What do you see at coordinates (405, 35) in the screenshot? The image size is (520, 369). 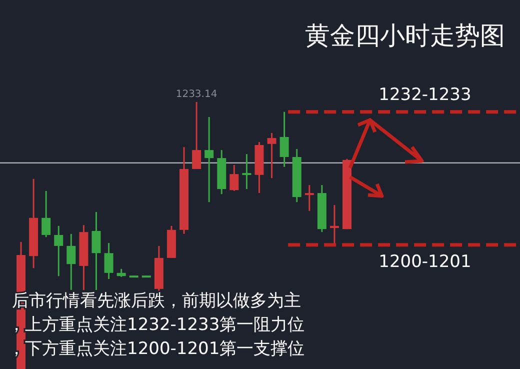 I see `text: 黄金四小时走势图` at bounding box center [405, 35].